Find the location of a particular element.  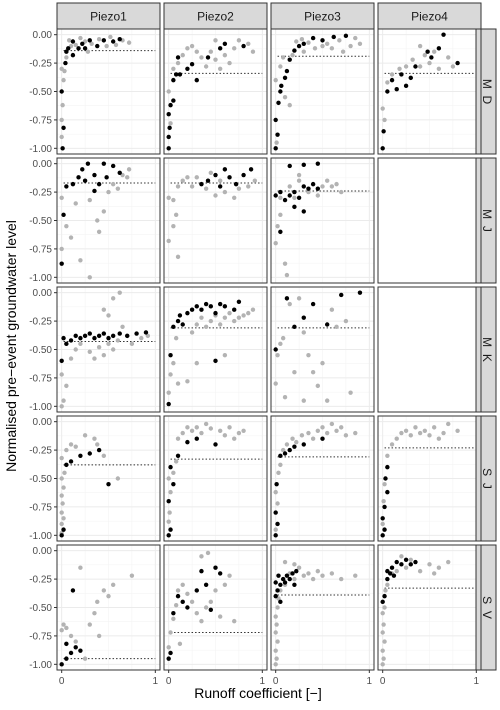

row-strip-label: S_V is located at coordinates (487, 607).